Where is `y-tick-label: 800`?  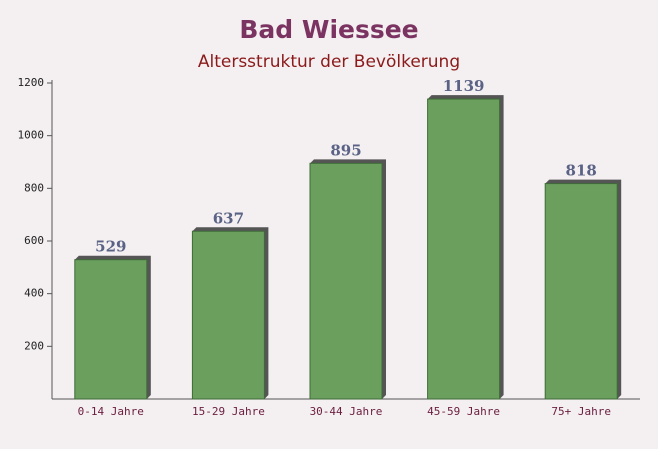 y-tick-label: 800 is located at coordinates (34, 187).